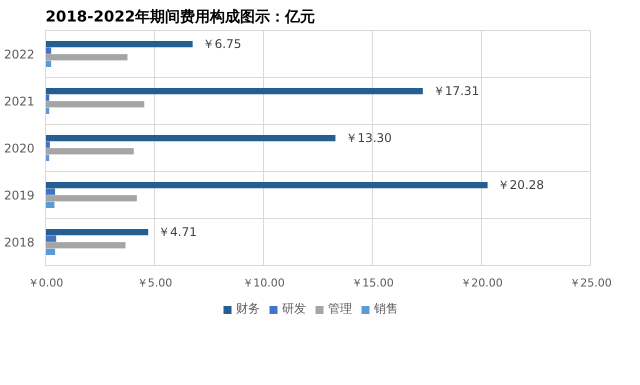 This screenshot has height=385, width=640. What do you see at coordinates (19, 195) in the screenshot?
I see `y-tick-label: 2019` at bounding box center [19, 195].